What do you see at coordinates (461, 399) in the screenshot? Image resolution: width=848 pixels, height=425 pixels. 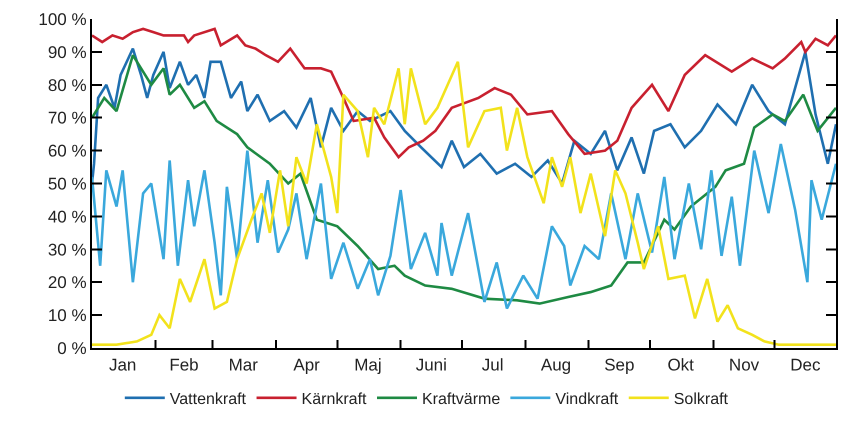 I see `legend-label: Kraftvärme` at bounding box center [461, 399].